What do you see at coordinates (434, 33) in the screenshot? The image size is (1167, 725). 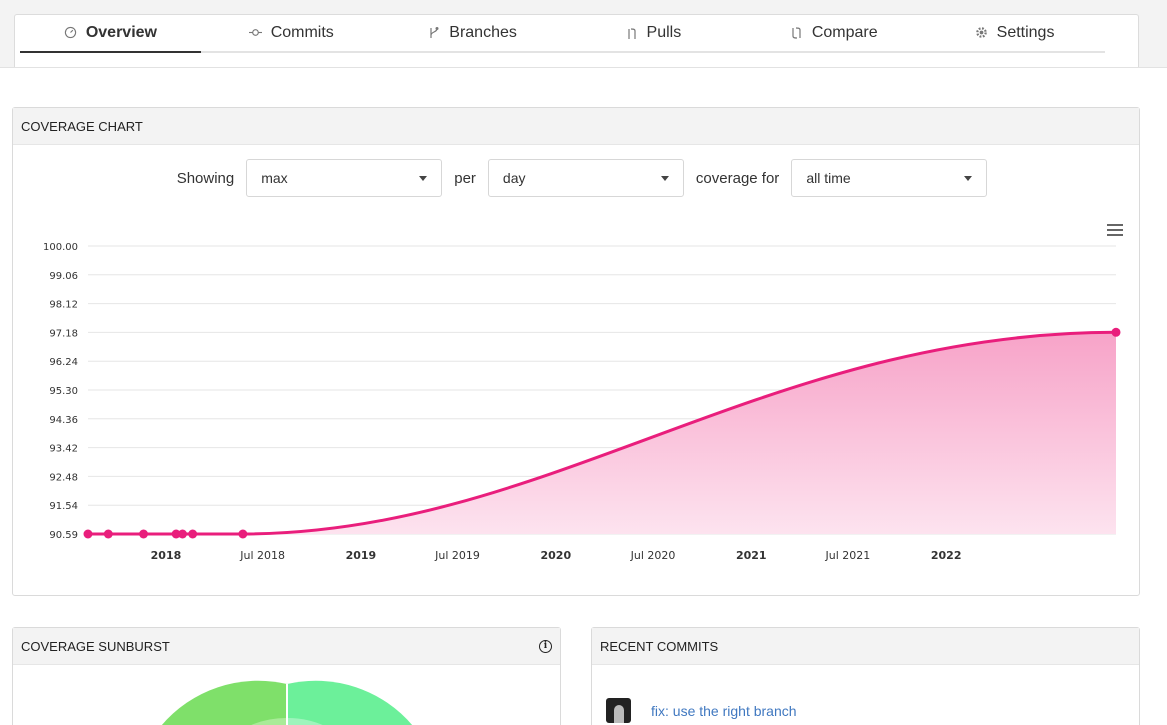 I see `branch-icon` at bounding box center [434, 33].